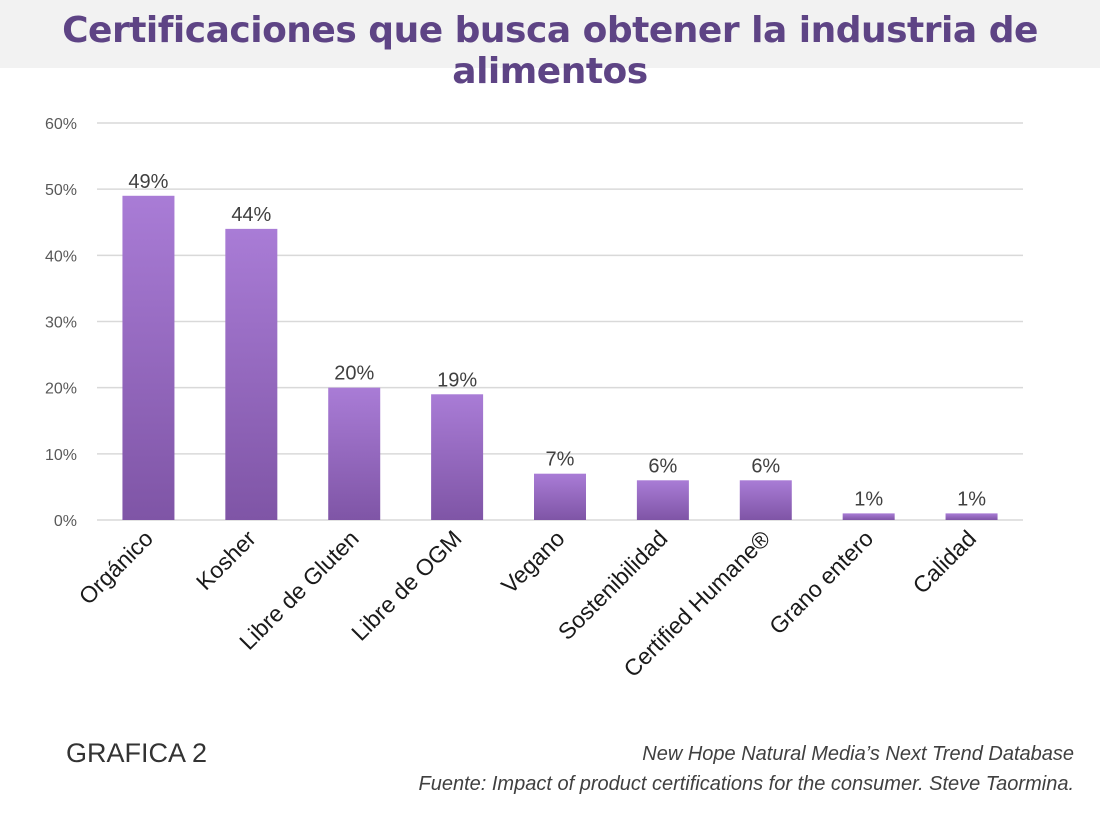 The height and width of the screenshot is (840, 1100). What do you see at coordinates (945, 562) in the screenshot?
I see `x-tick-label: Calidad` at bounding box center [945, 562].